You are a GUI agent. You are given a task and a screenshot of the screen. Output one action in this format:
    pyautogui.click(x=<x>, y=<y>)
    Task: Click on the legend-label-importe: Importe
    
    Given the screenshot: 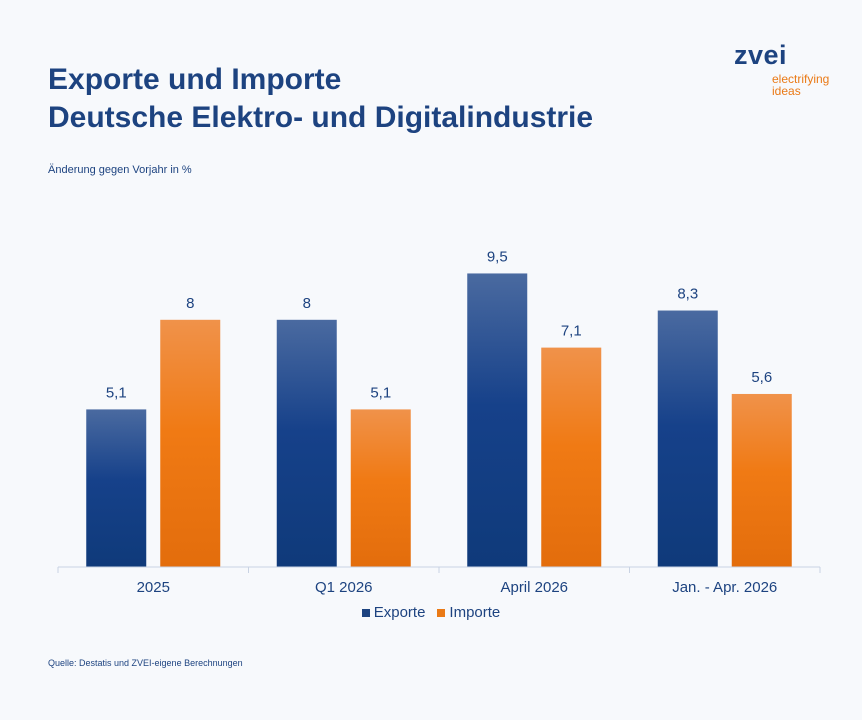 What is the action you would take?
    pyautogui.click(x=475, y=612)
    